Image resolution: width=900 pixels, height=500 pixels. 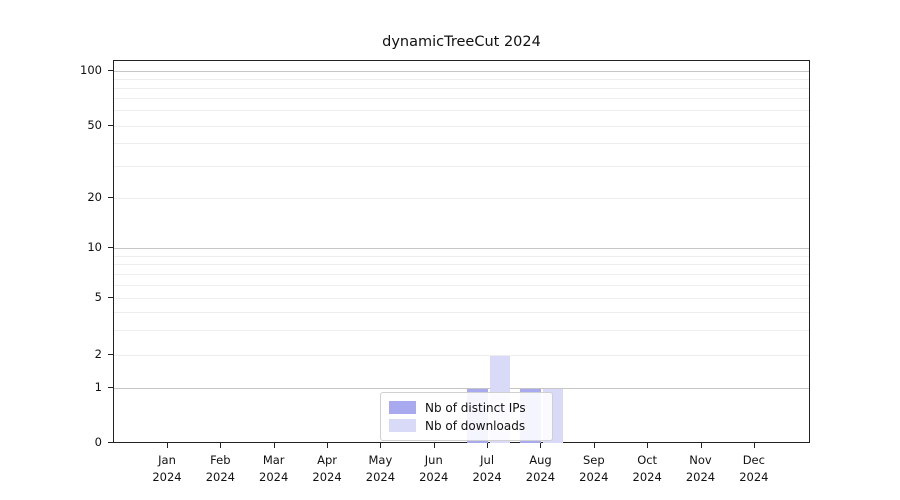 I want to click on x-tick-label-jul-2024: Jul 2024, so click(x=487, y=468).